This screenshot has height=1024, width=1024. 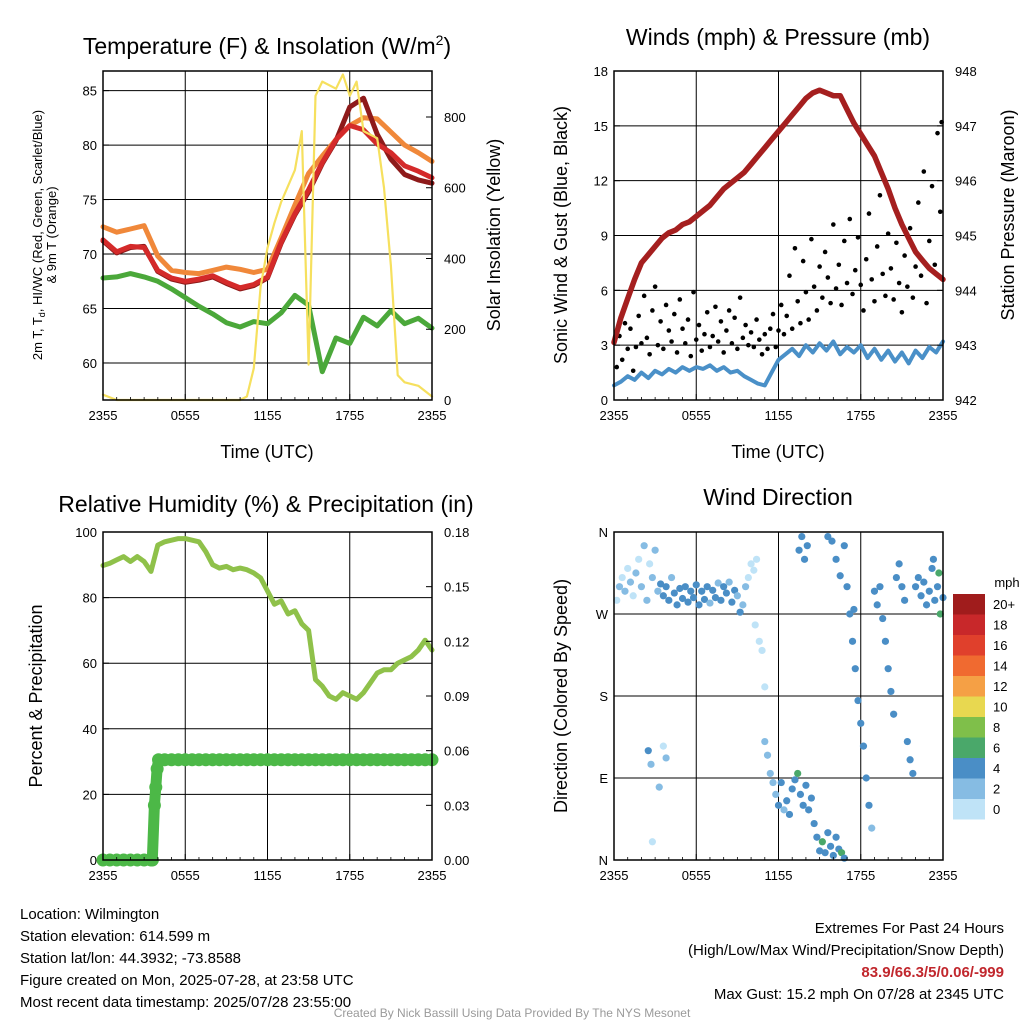 I want to click on x-tick-label: 1155, so click(x=268, y=875).